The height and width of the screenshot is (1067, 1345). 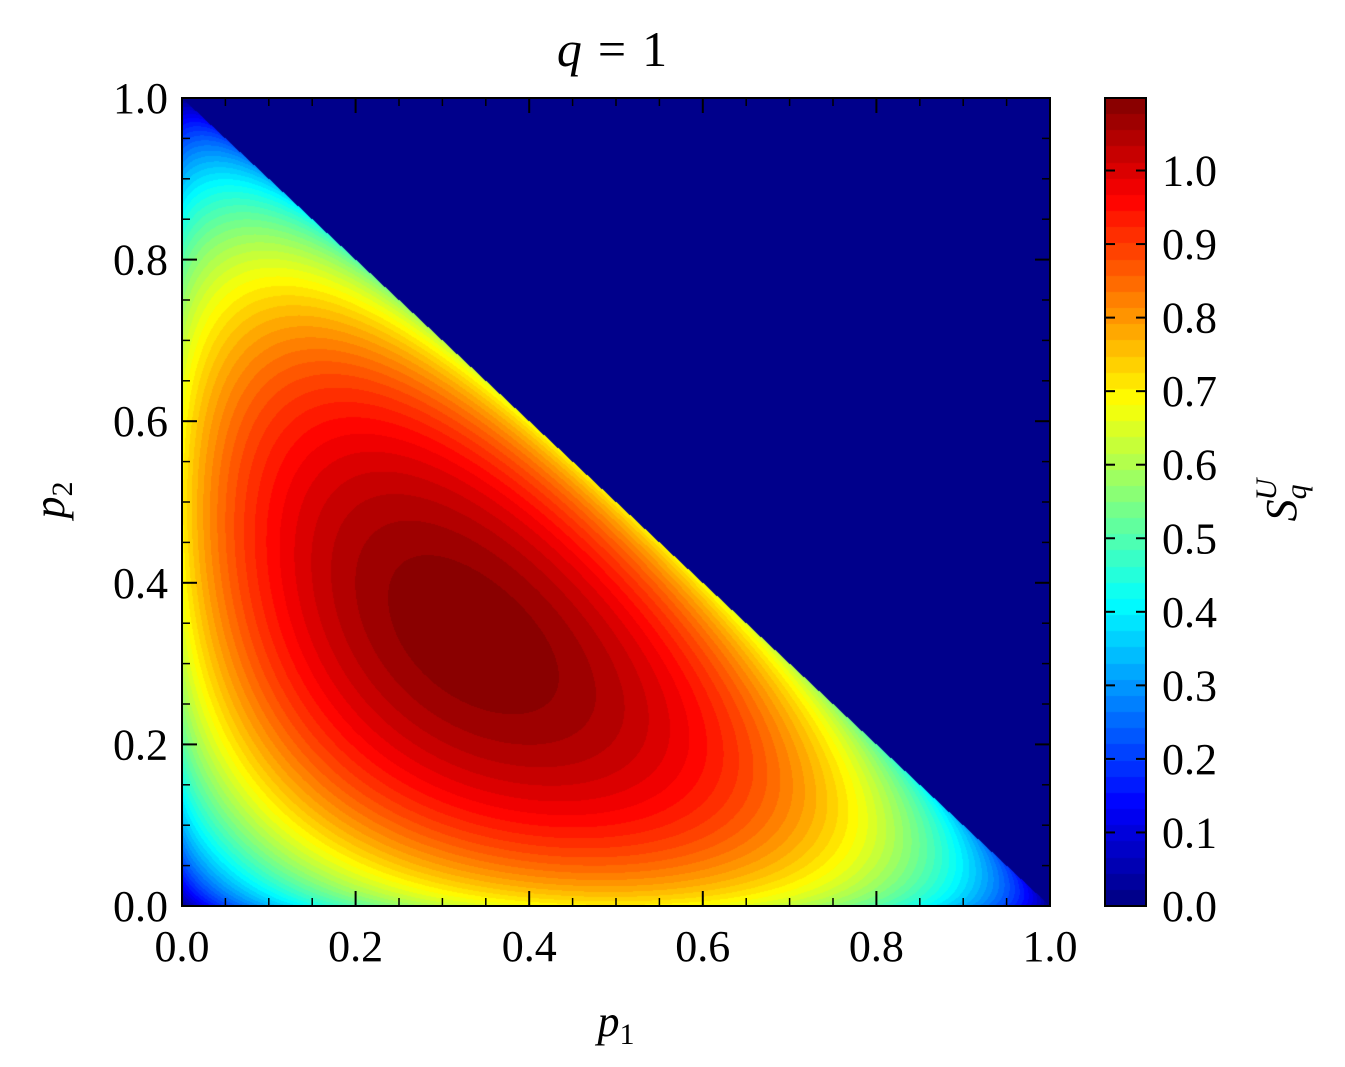 I want to click on colorbar-label: SqU, so click(x=1281, y=498).